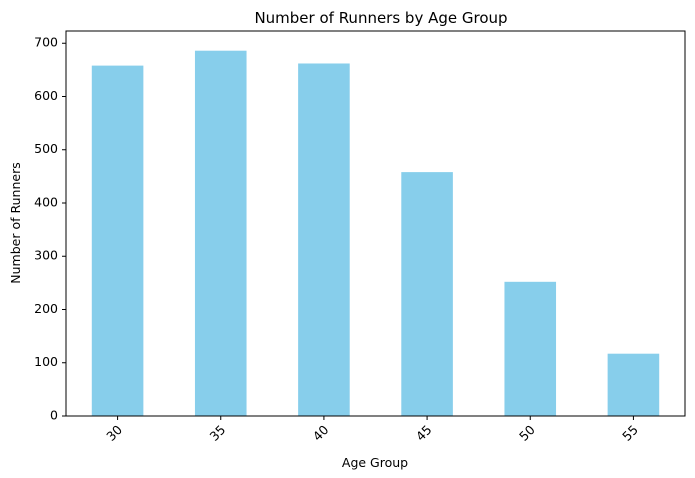 The image size is (695, 478). I want to click on y-tick-label-200: 200, so click(46, 308).